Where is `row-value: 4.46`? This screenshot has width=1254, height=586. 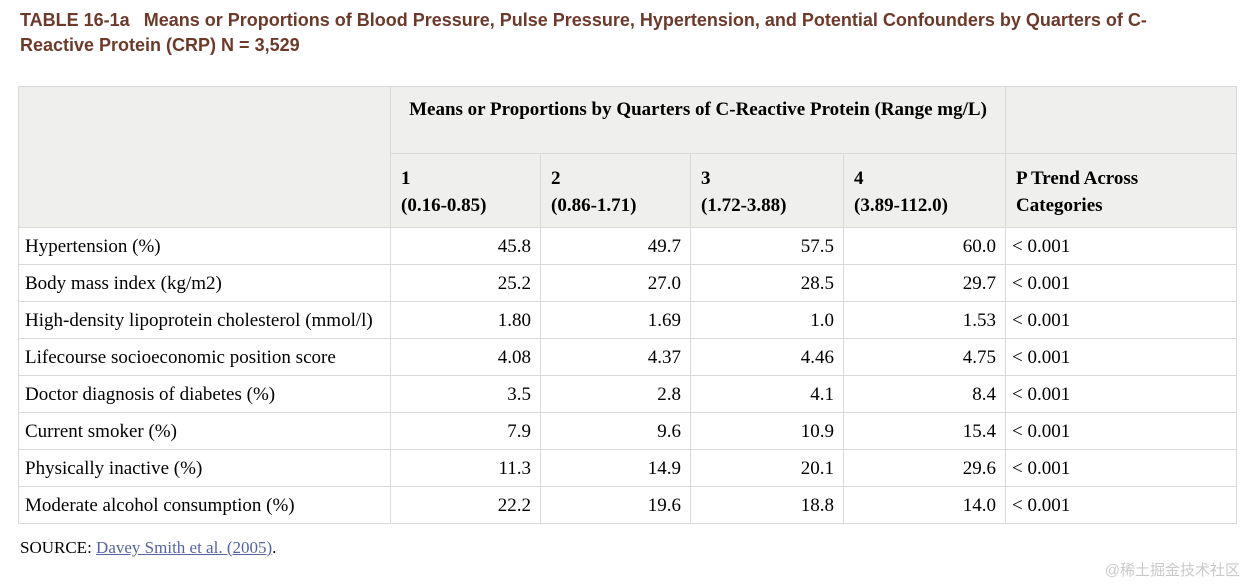
row-value: 4.46 is located at coordinates (767, 357).